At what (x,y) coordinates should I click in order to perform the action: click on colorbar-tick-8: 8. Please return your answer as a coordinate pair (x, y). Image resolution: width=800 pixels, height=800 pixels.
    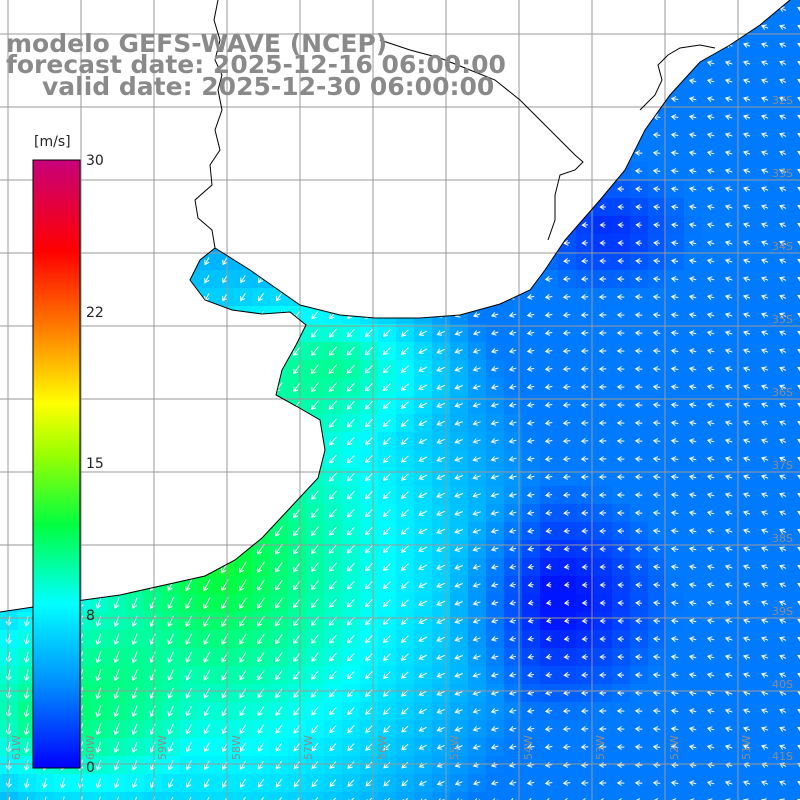
    Looking at the image, I should click on (90, 616).